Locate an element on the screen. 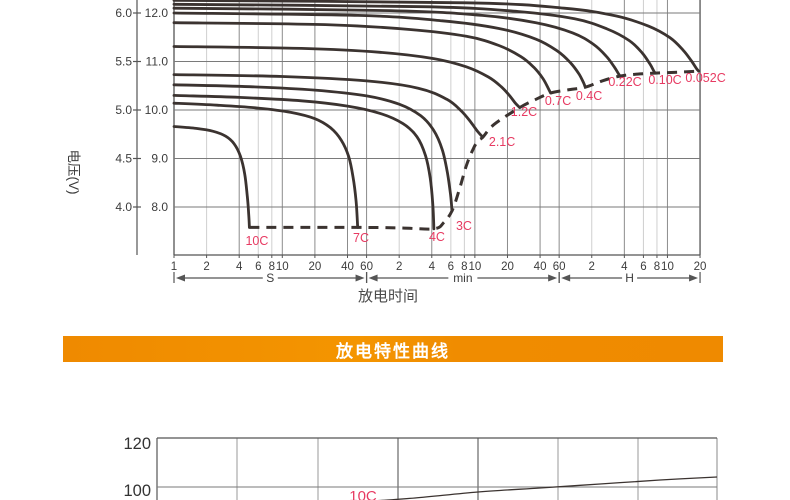 Image resolution: width=790 pixels, height=500 pixels. section-banner: 放电特性曲线 is located at coordinates (393, 349).